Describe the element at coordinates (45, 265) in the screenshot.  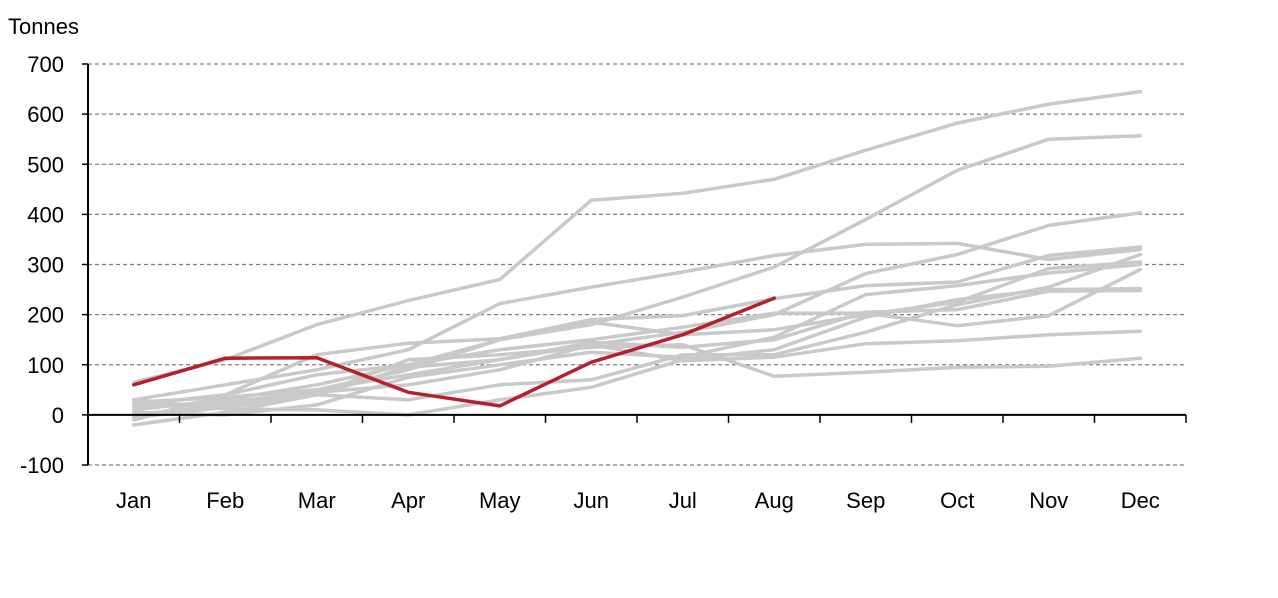
I see `y-tick-label: 300` at that location.